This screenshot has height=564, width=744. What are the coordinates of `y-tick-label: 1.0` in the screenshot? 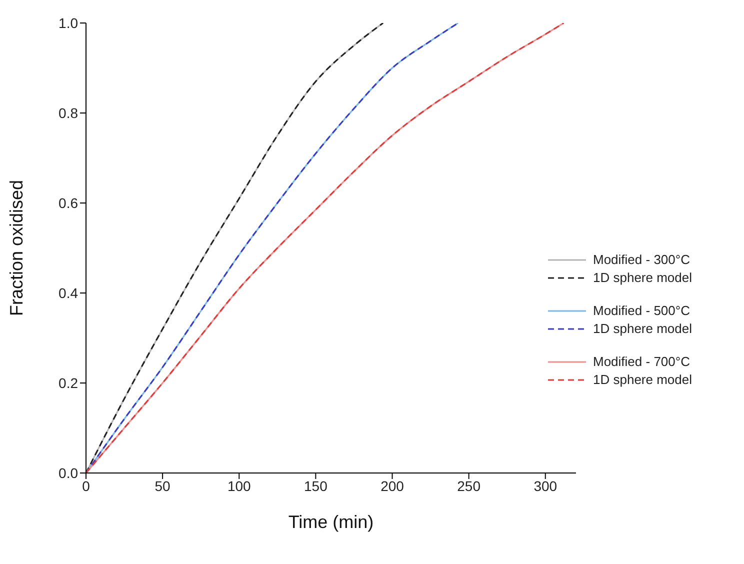 It's located at (68, 22).